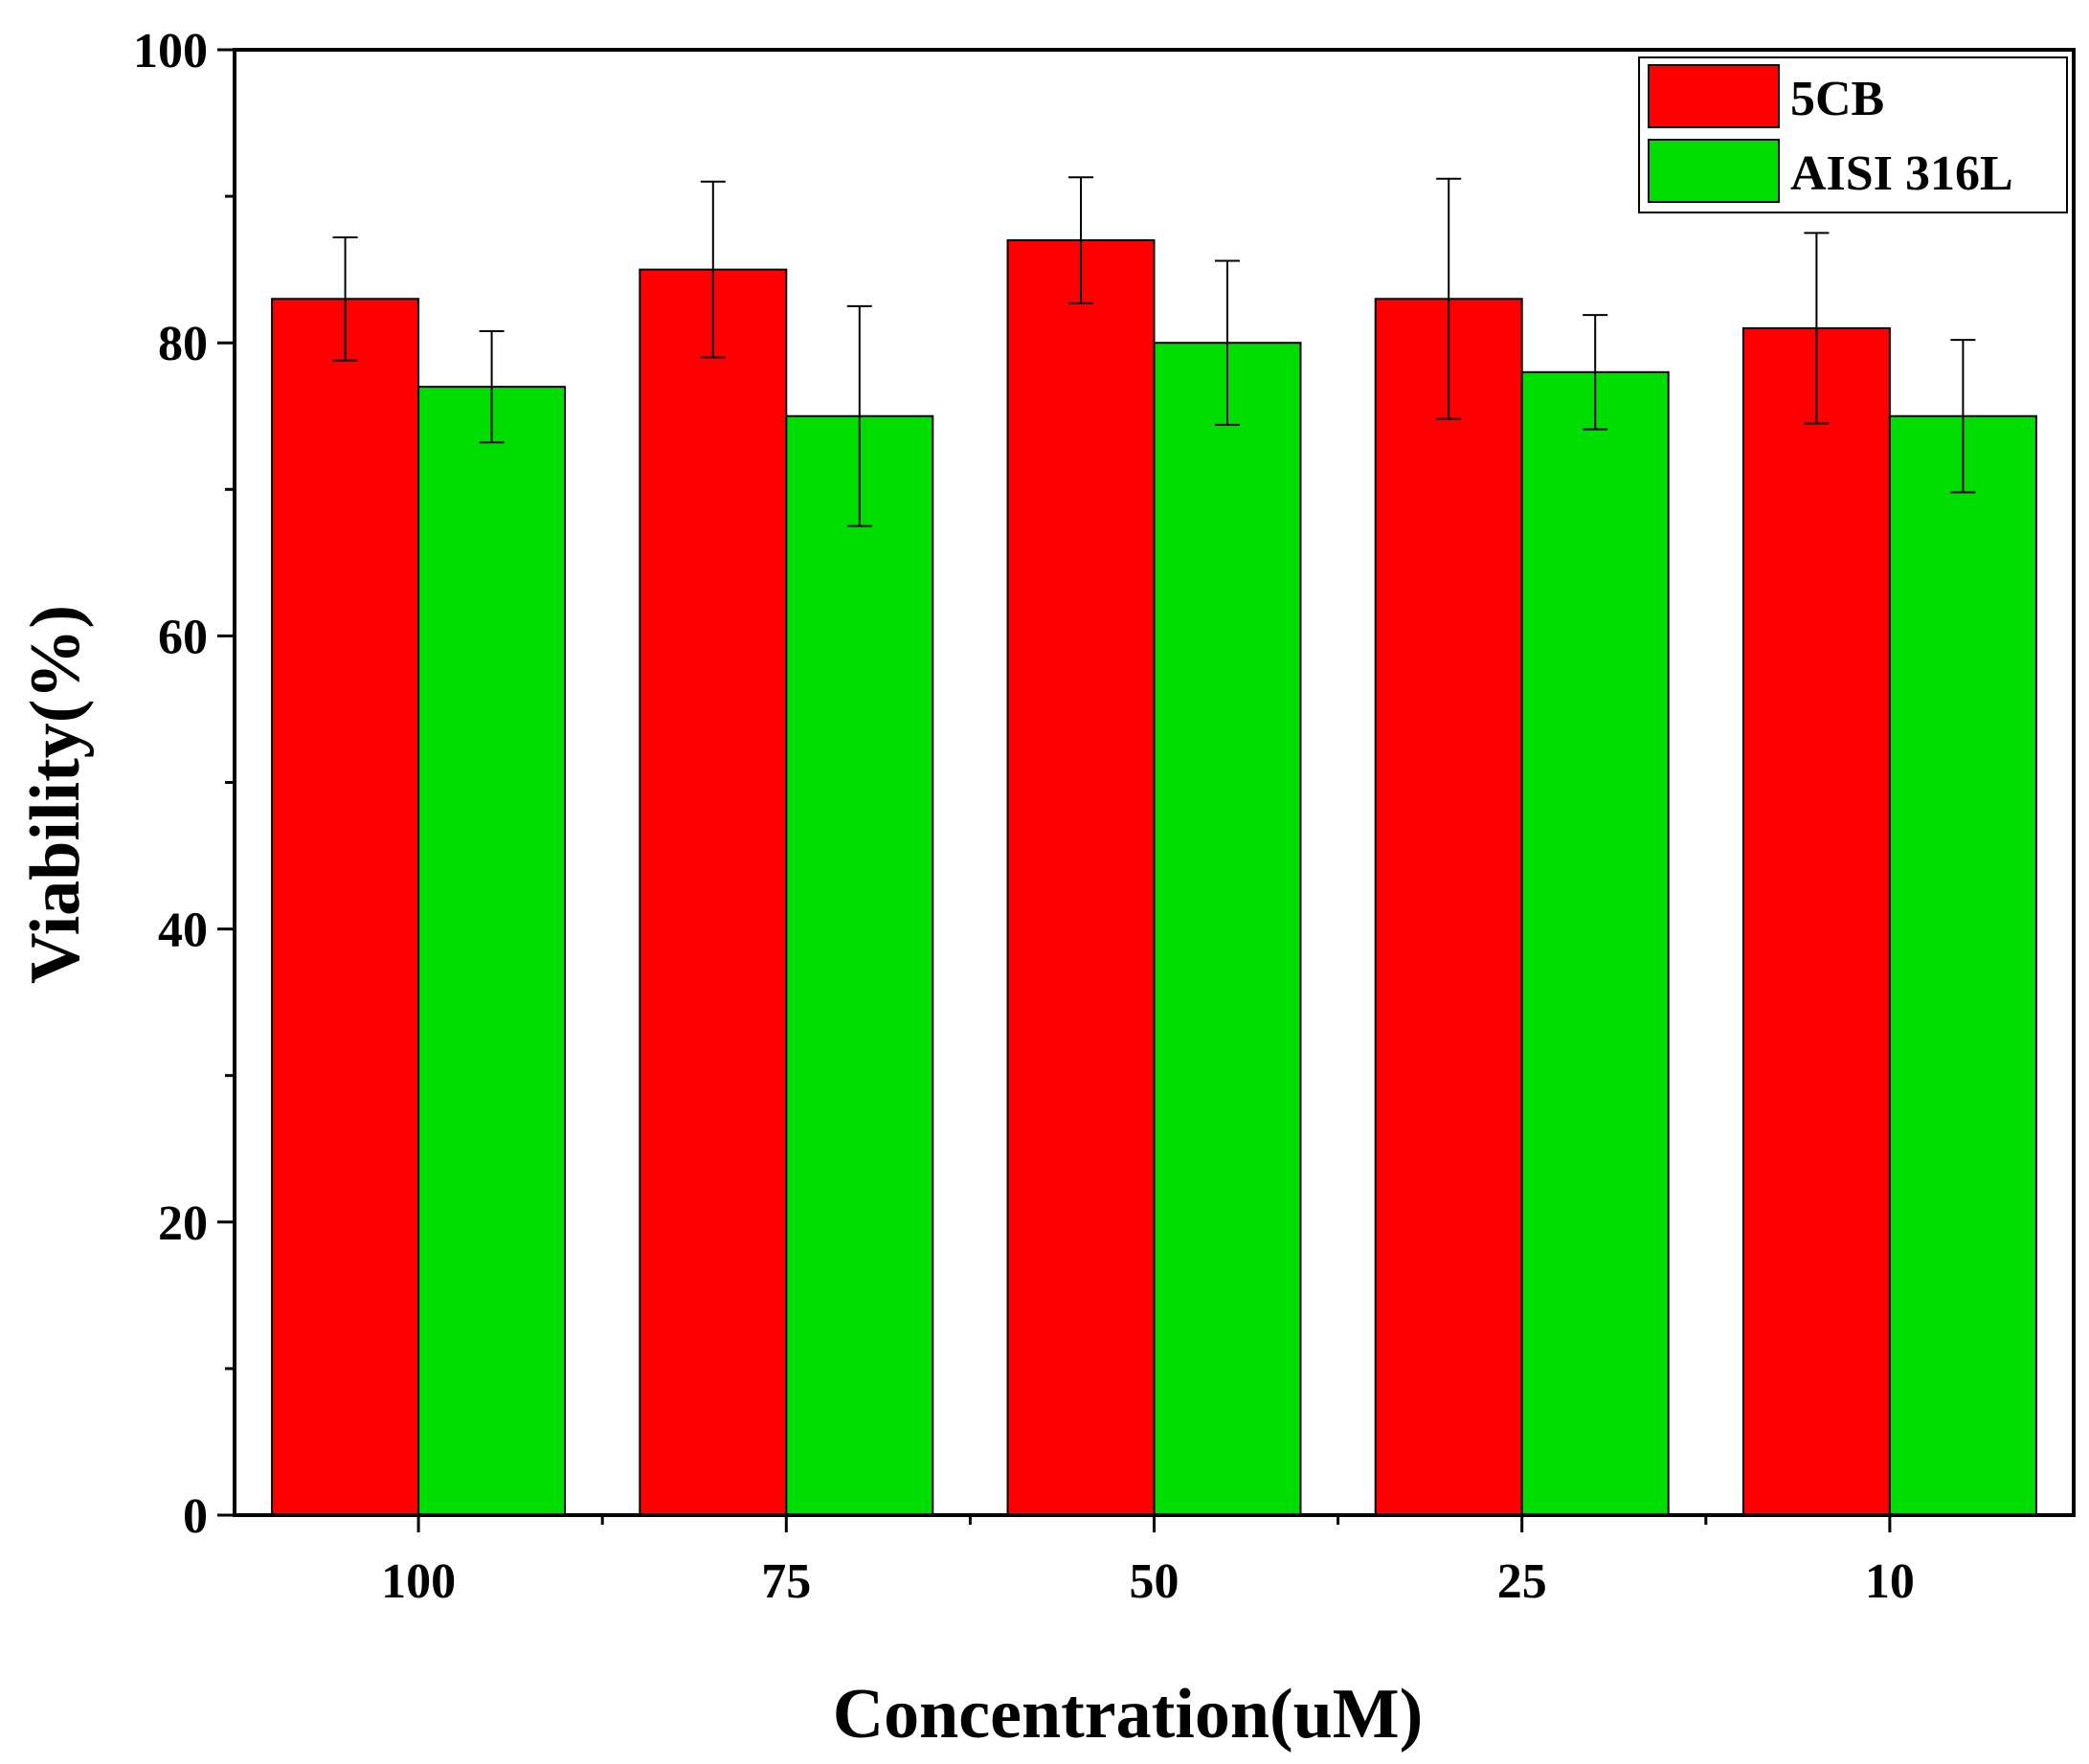 This screenshot has height=1764, width=2089. I want to click on x-tick-label-100: 100, so click(418, 1581).